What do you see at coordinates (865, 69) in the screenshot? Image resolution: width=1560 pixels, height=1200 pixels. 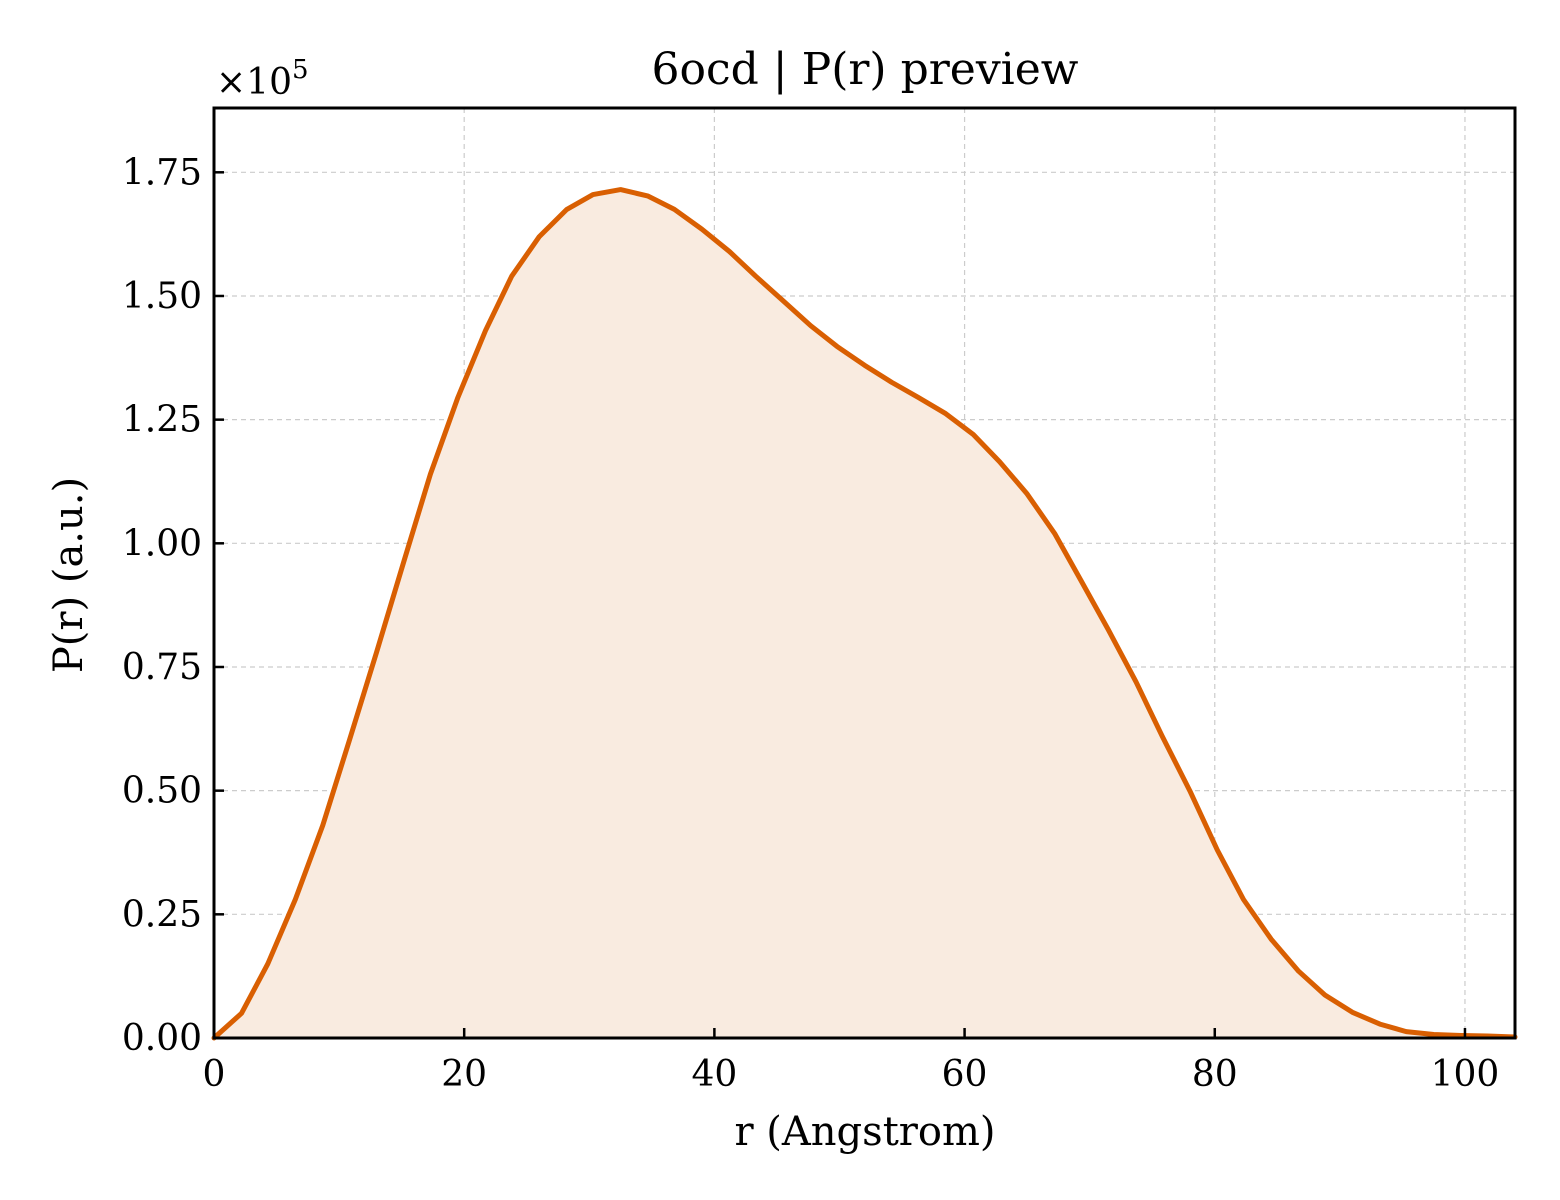 I see `chart-title: 6ocd | P(r) preview` at bounding box center [865, 69].